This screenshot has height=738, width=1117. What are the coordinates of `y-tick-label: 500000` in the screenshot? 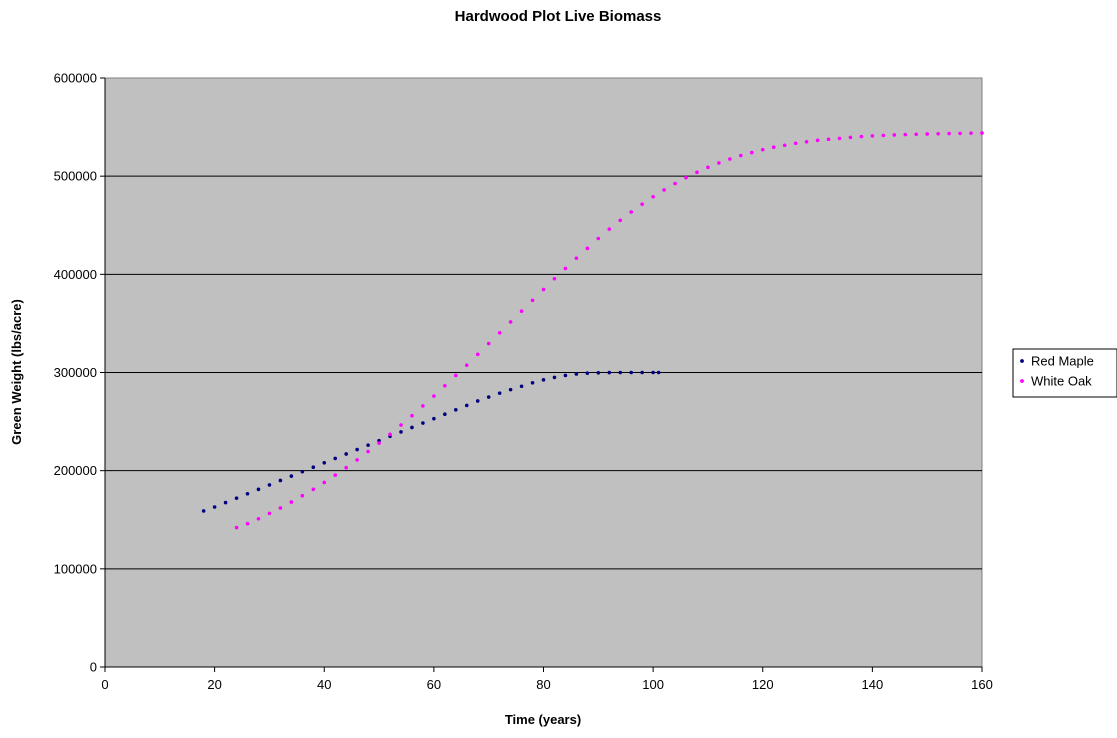 It's located at (75, 176).